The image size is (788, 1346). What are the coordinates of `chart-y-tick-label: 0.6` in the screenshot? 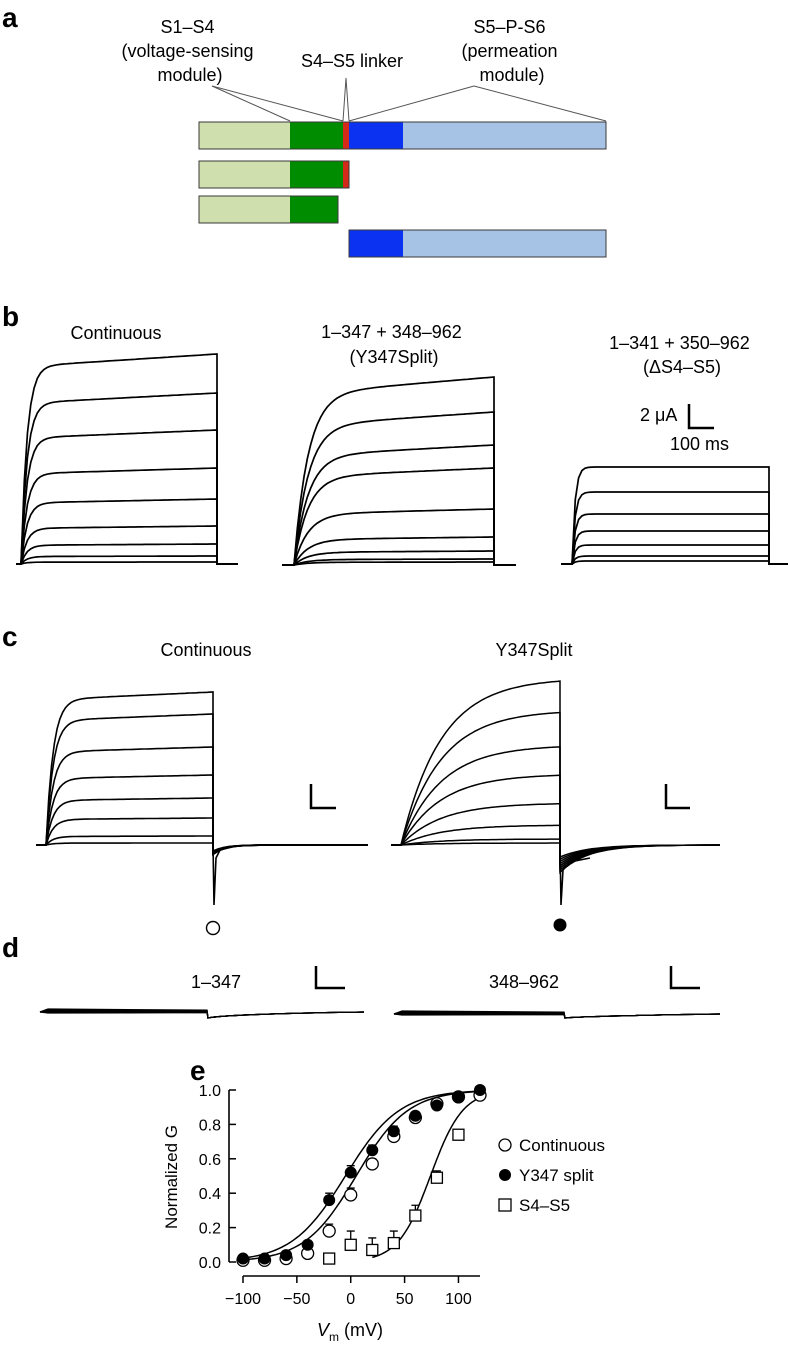 It's located at (210, 1160).